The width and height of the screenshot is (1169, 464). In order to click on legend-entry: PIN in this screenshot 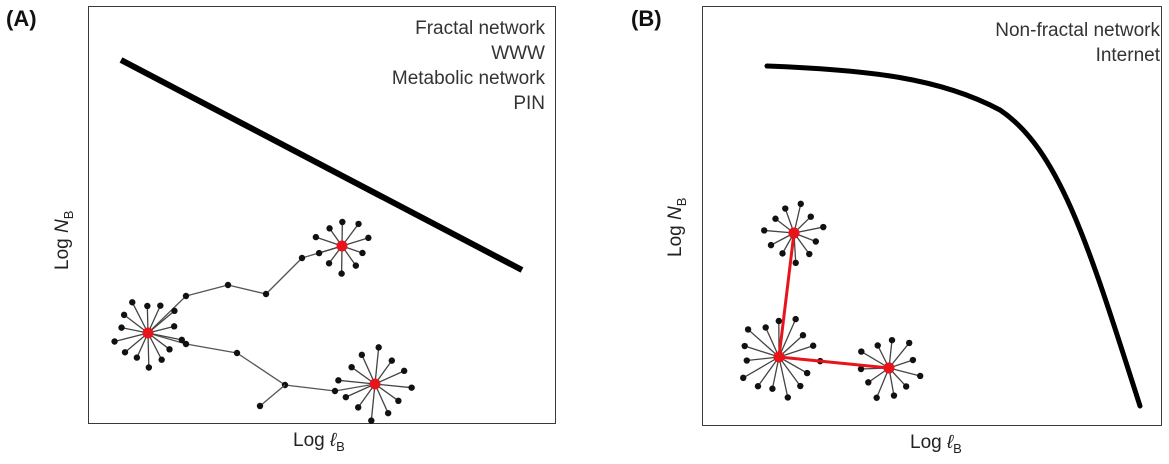, I will do `click(529, 103)`.